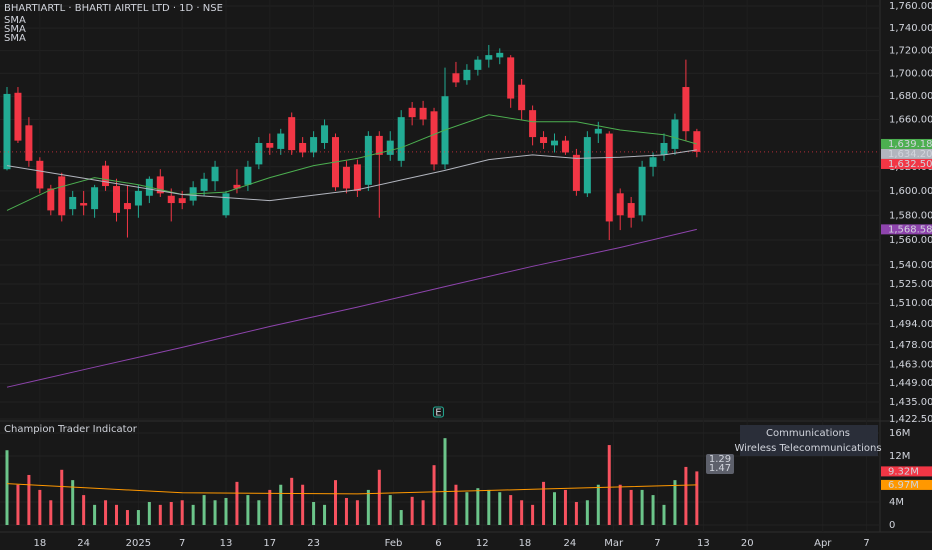 The width and height of the screenshot is (932, 550). I want to click on y-tick-label: 4M, so click(896, 502).